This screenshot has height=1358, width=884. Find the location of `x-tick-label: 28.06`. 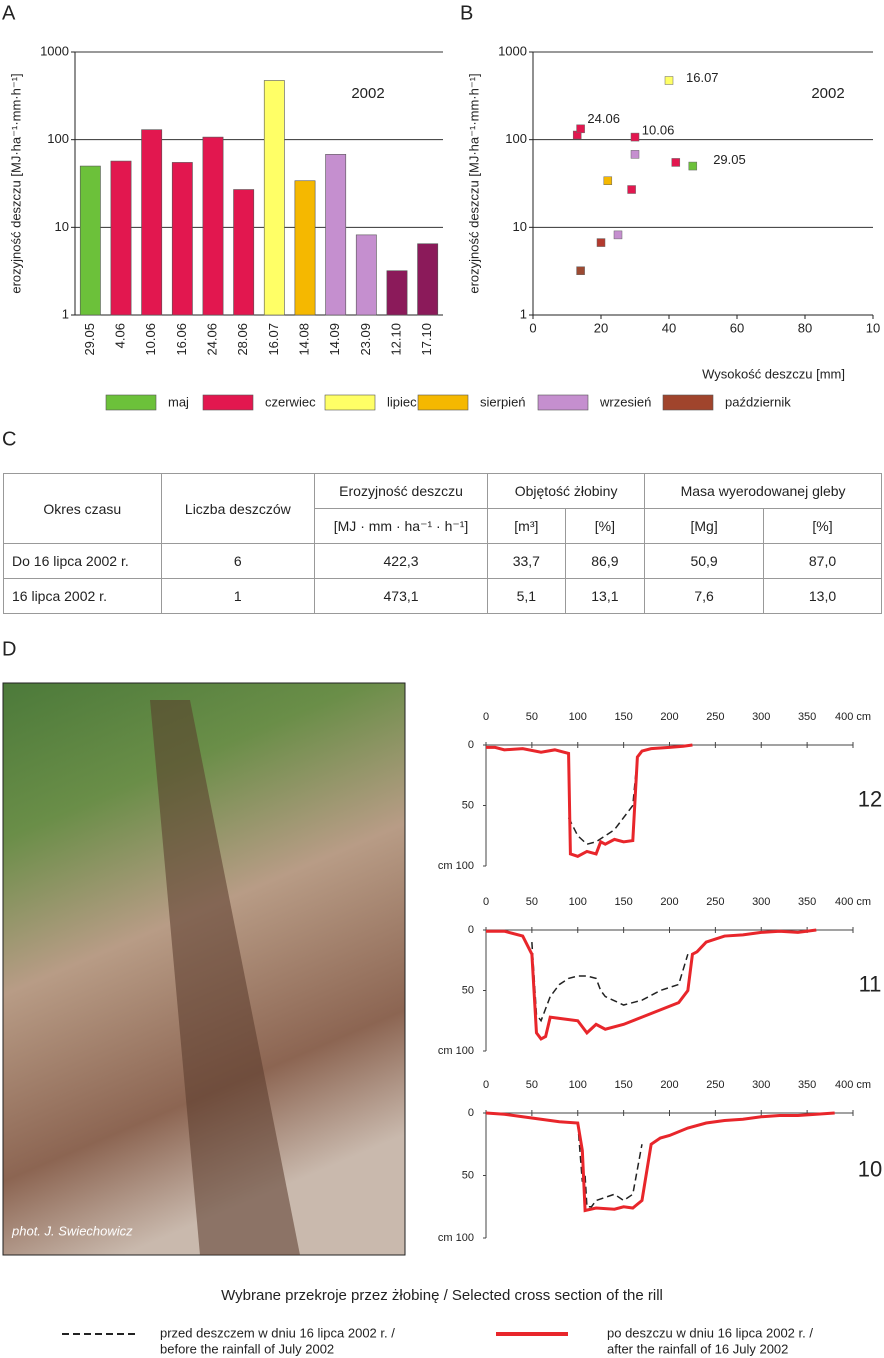

x-tick-label: 28.06 is located at coordinates (242, 339).